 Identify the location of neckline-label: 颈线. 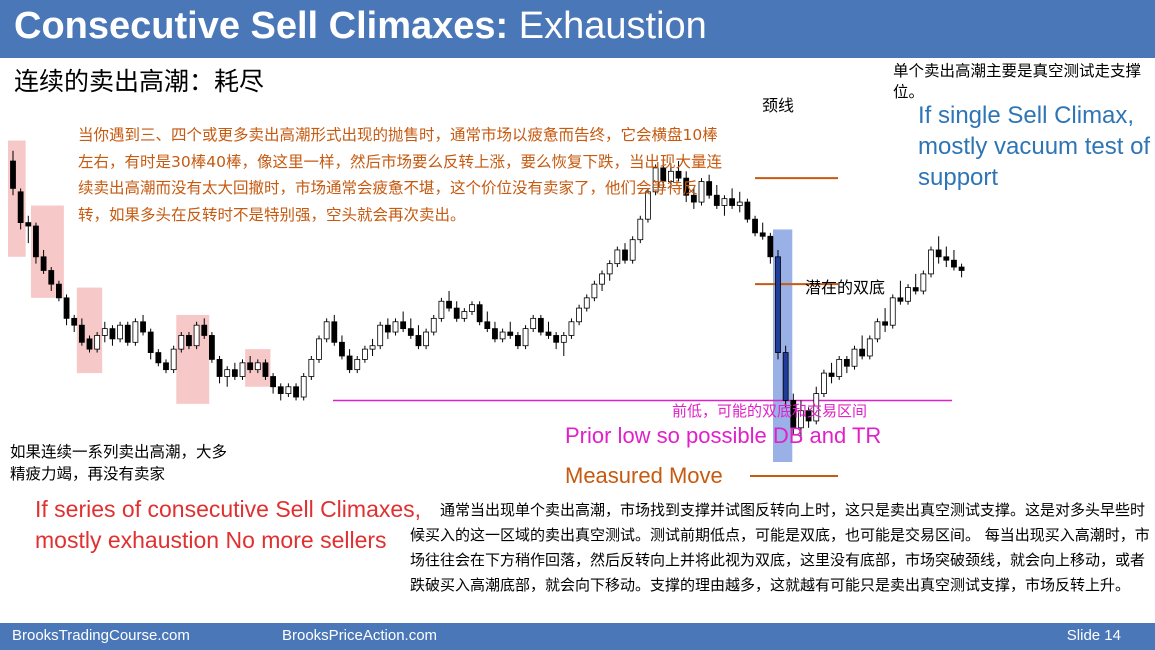
(778, 105).